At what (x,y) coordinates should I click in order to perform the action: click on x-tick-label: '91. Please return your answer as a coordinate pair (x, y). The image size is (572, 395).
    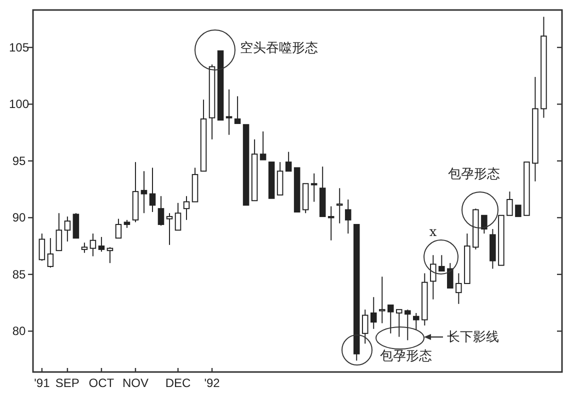
    Looking at the image, I should click on (42, 383).